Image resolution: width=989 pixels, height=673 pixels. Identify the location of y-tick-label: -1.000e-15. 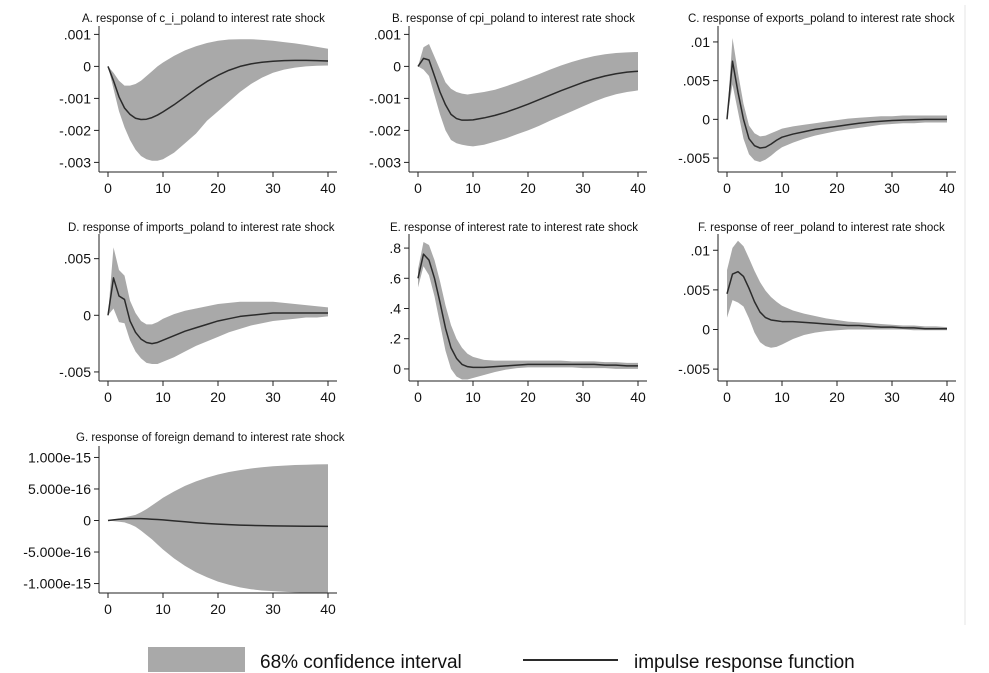
(57, 584).